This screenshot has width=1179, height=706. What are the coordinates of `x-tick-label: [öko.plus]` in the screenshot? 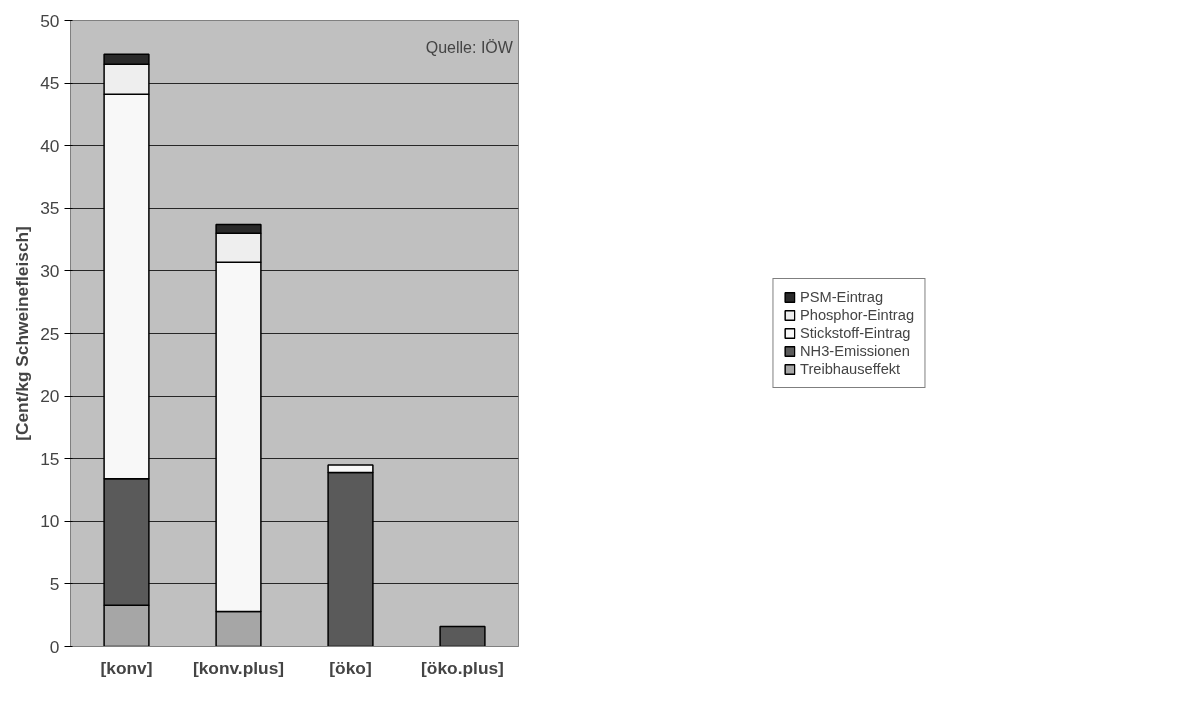 It's located at (462, 667).